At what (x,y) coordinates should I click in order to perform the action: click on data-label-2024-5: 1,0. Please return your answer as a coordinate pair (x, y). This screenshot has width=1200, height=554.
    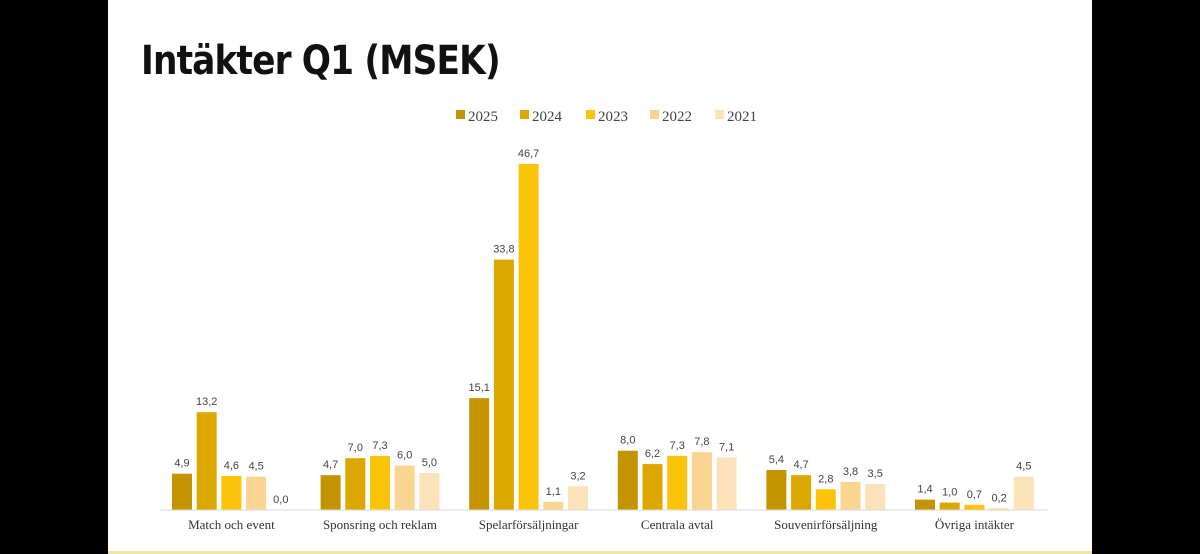
    Looking at the image, I should click on (949, 493).